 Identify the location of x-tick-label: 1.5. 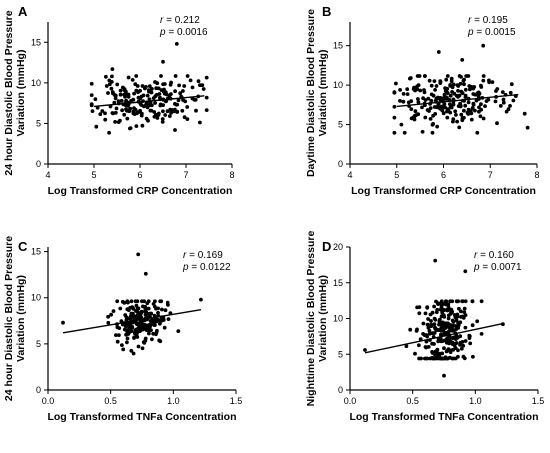
(236, 401).